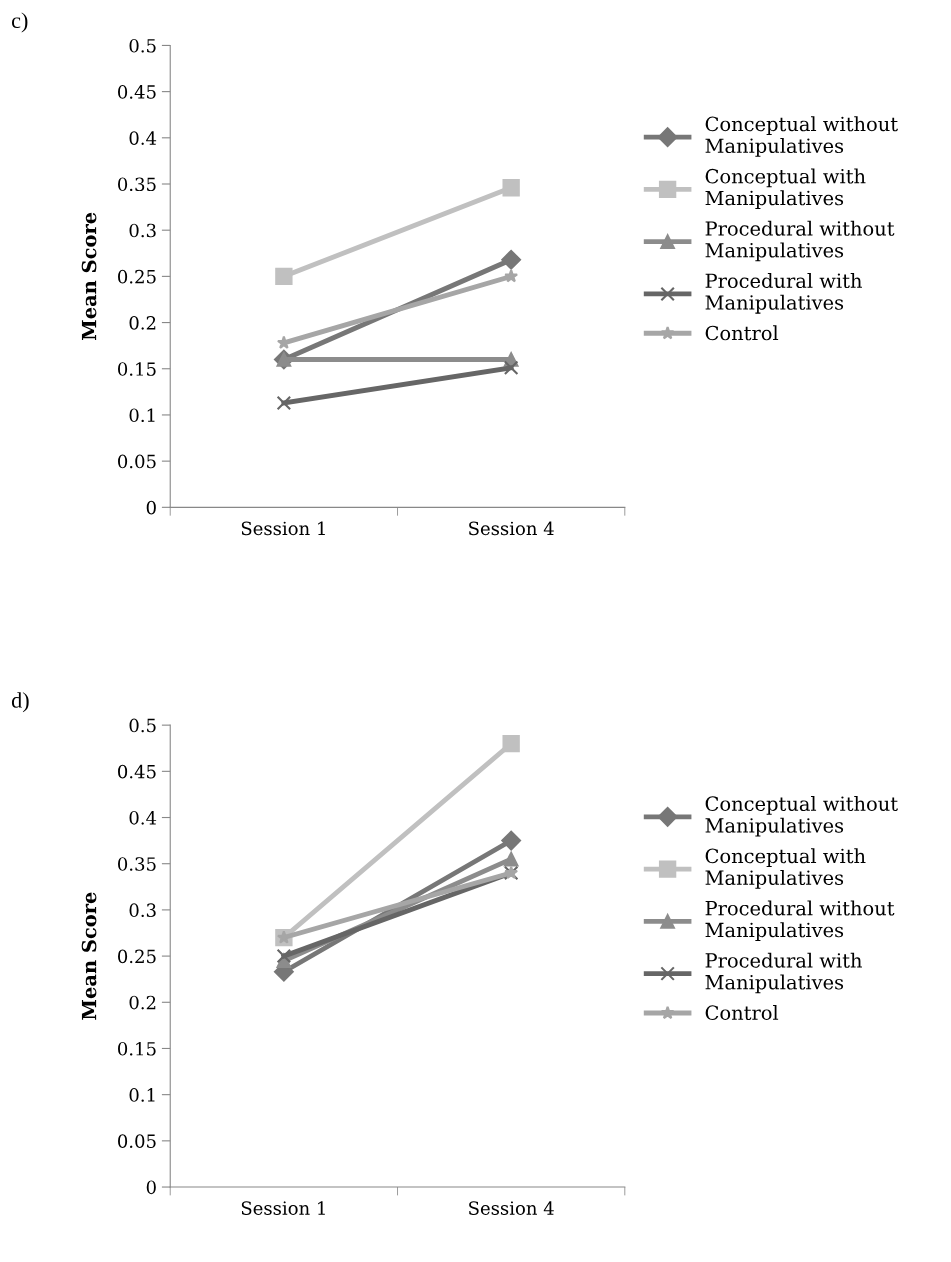  Describe the element at coordinates (20, 702) in the screenshot. I see `chart-title: d)` at that location.